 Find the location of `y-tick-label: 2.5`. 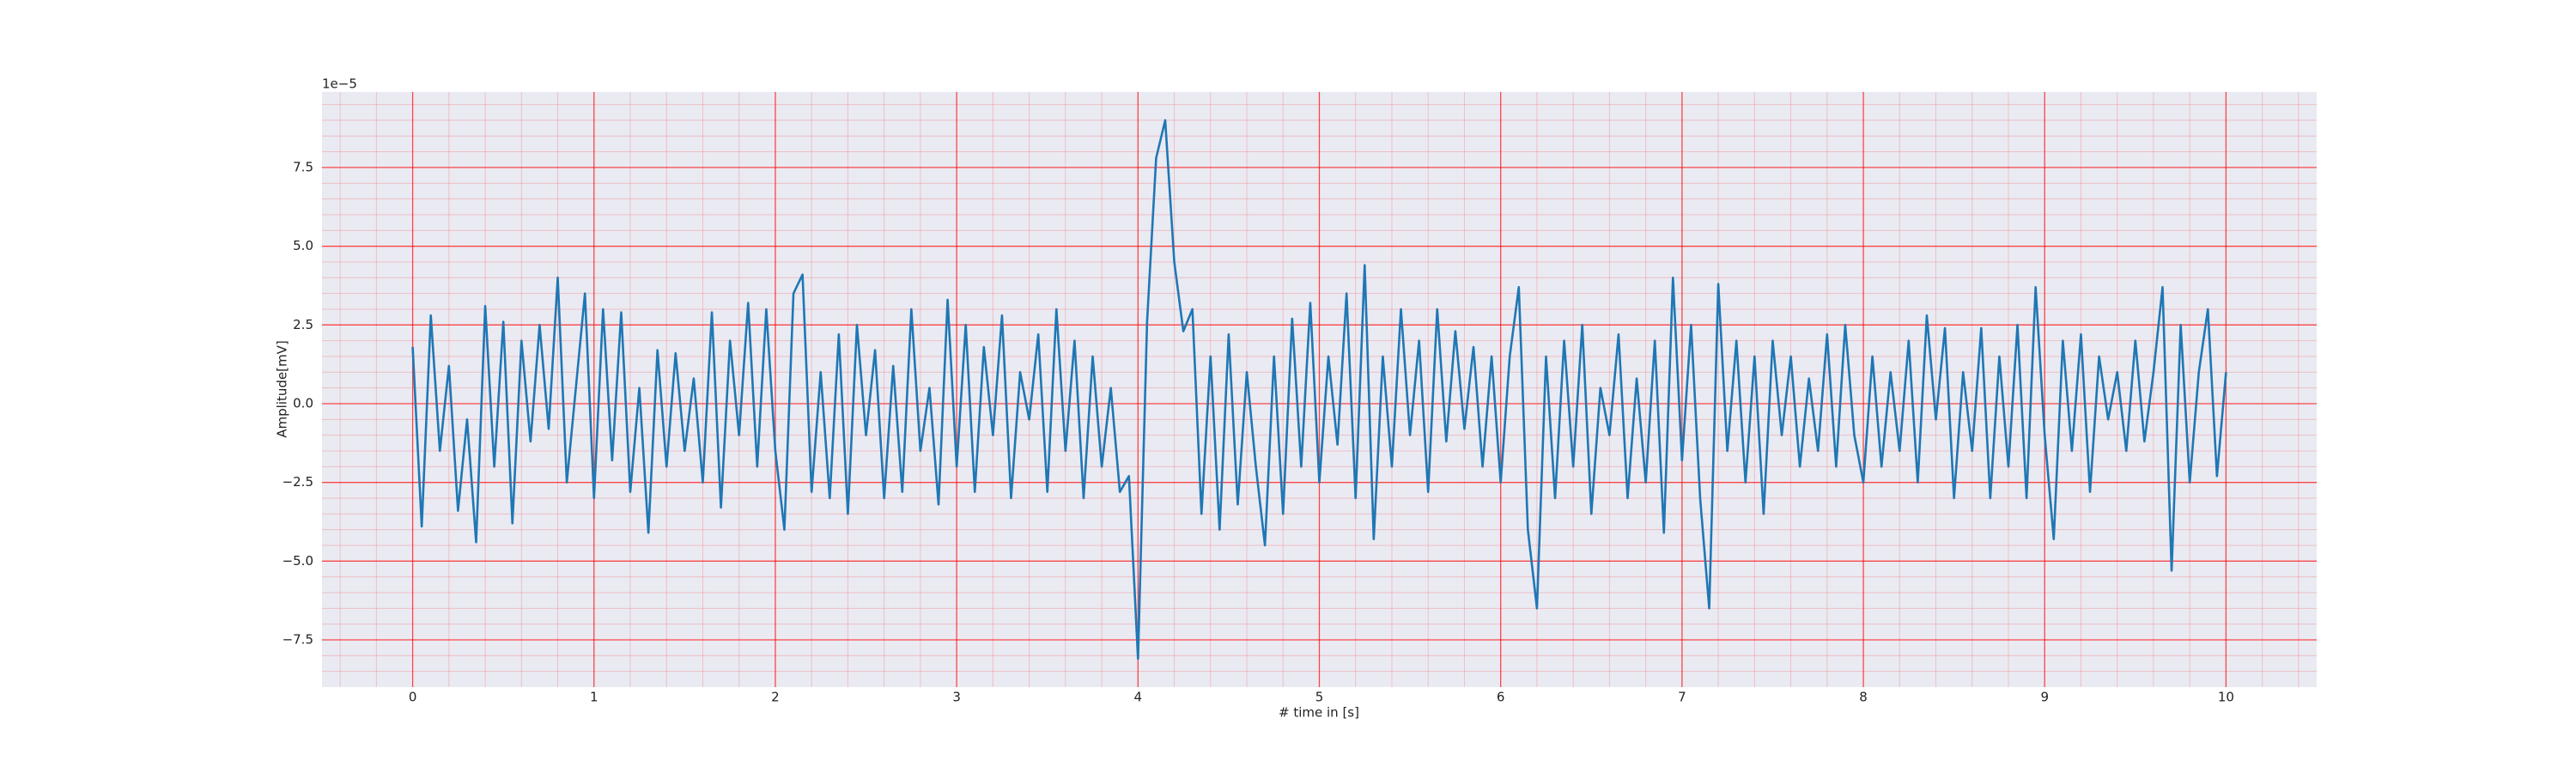

y-tick-label: 2.5 is located at coordinates (303, 324).